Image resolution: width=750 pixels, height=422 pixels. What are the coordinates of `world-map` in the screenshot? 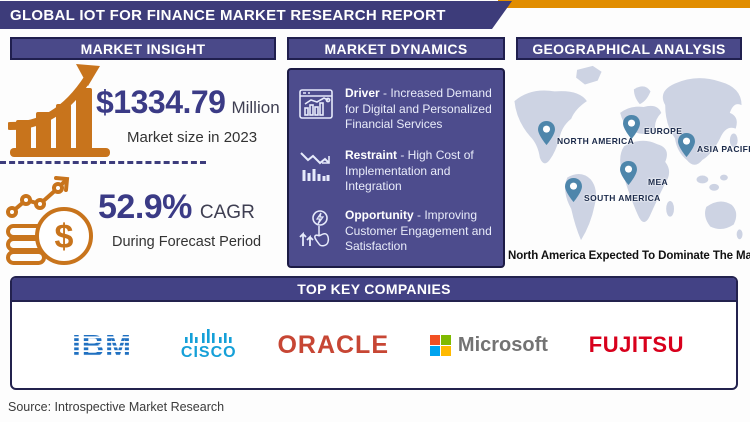 It's located at (628, 155).